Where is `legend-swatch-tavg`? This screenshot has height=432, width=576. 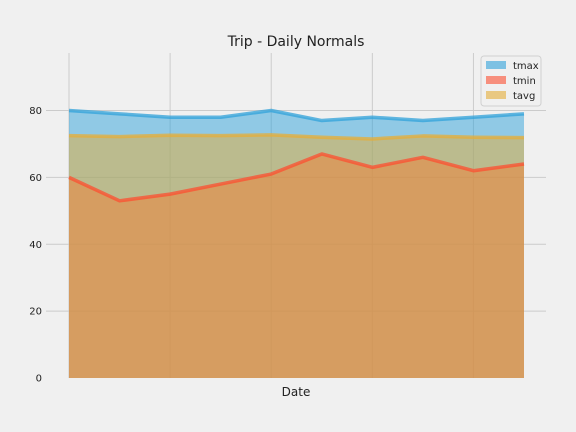 legend-swatch-tavg is located at coordinates (496, 95).